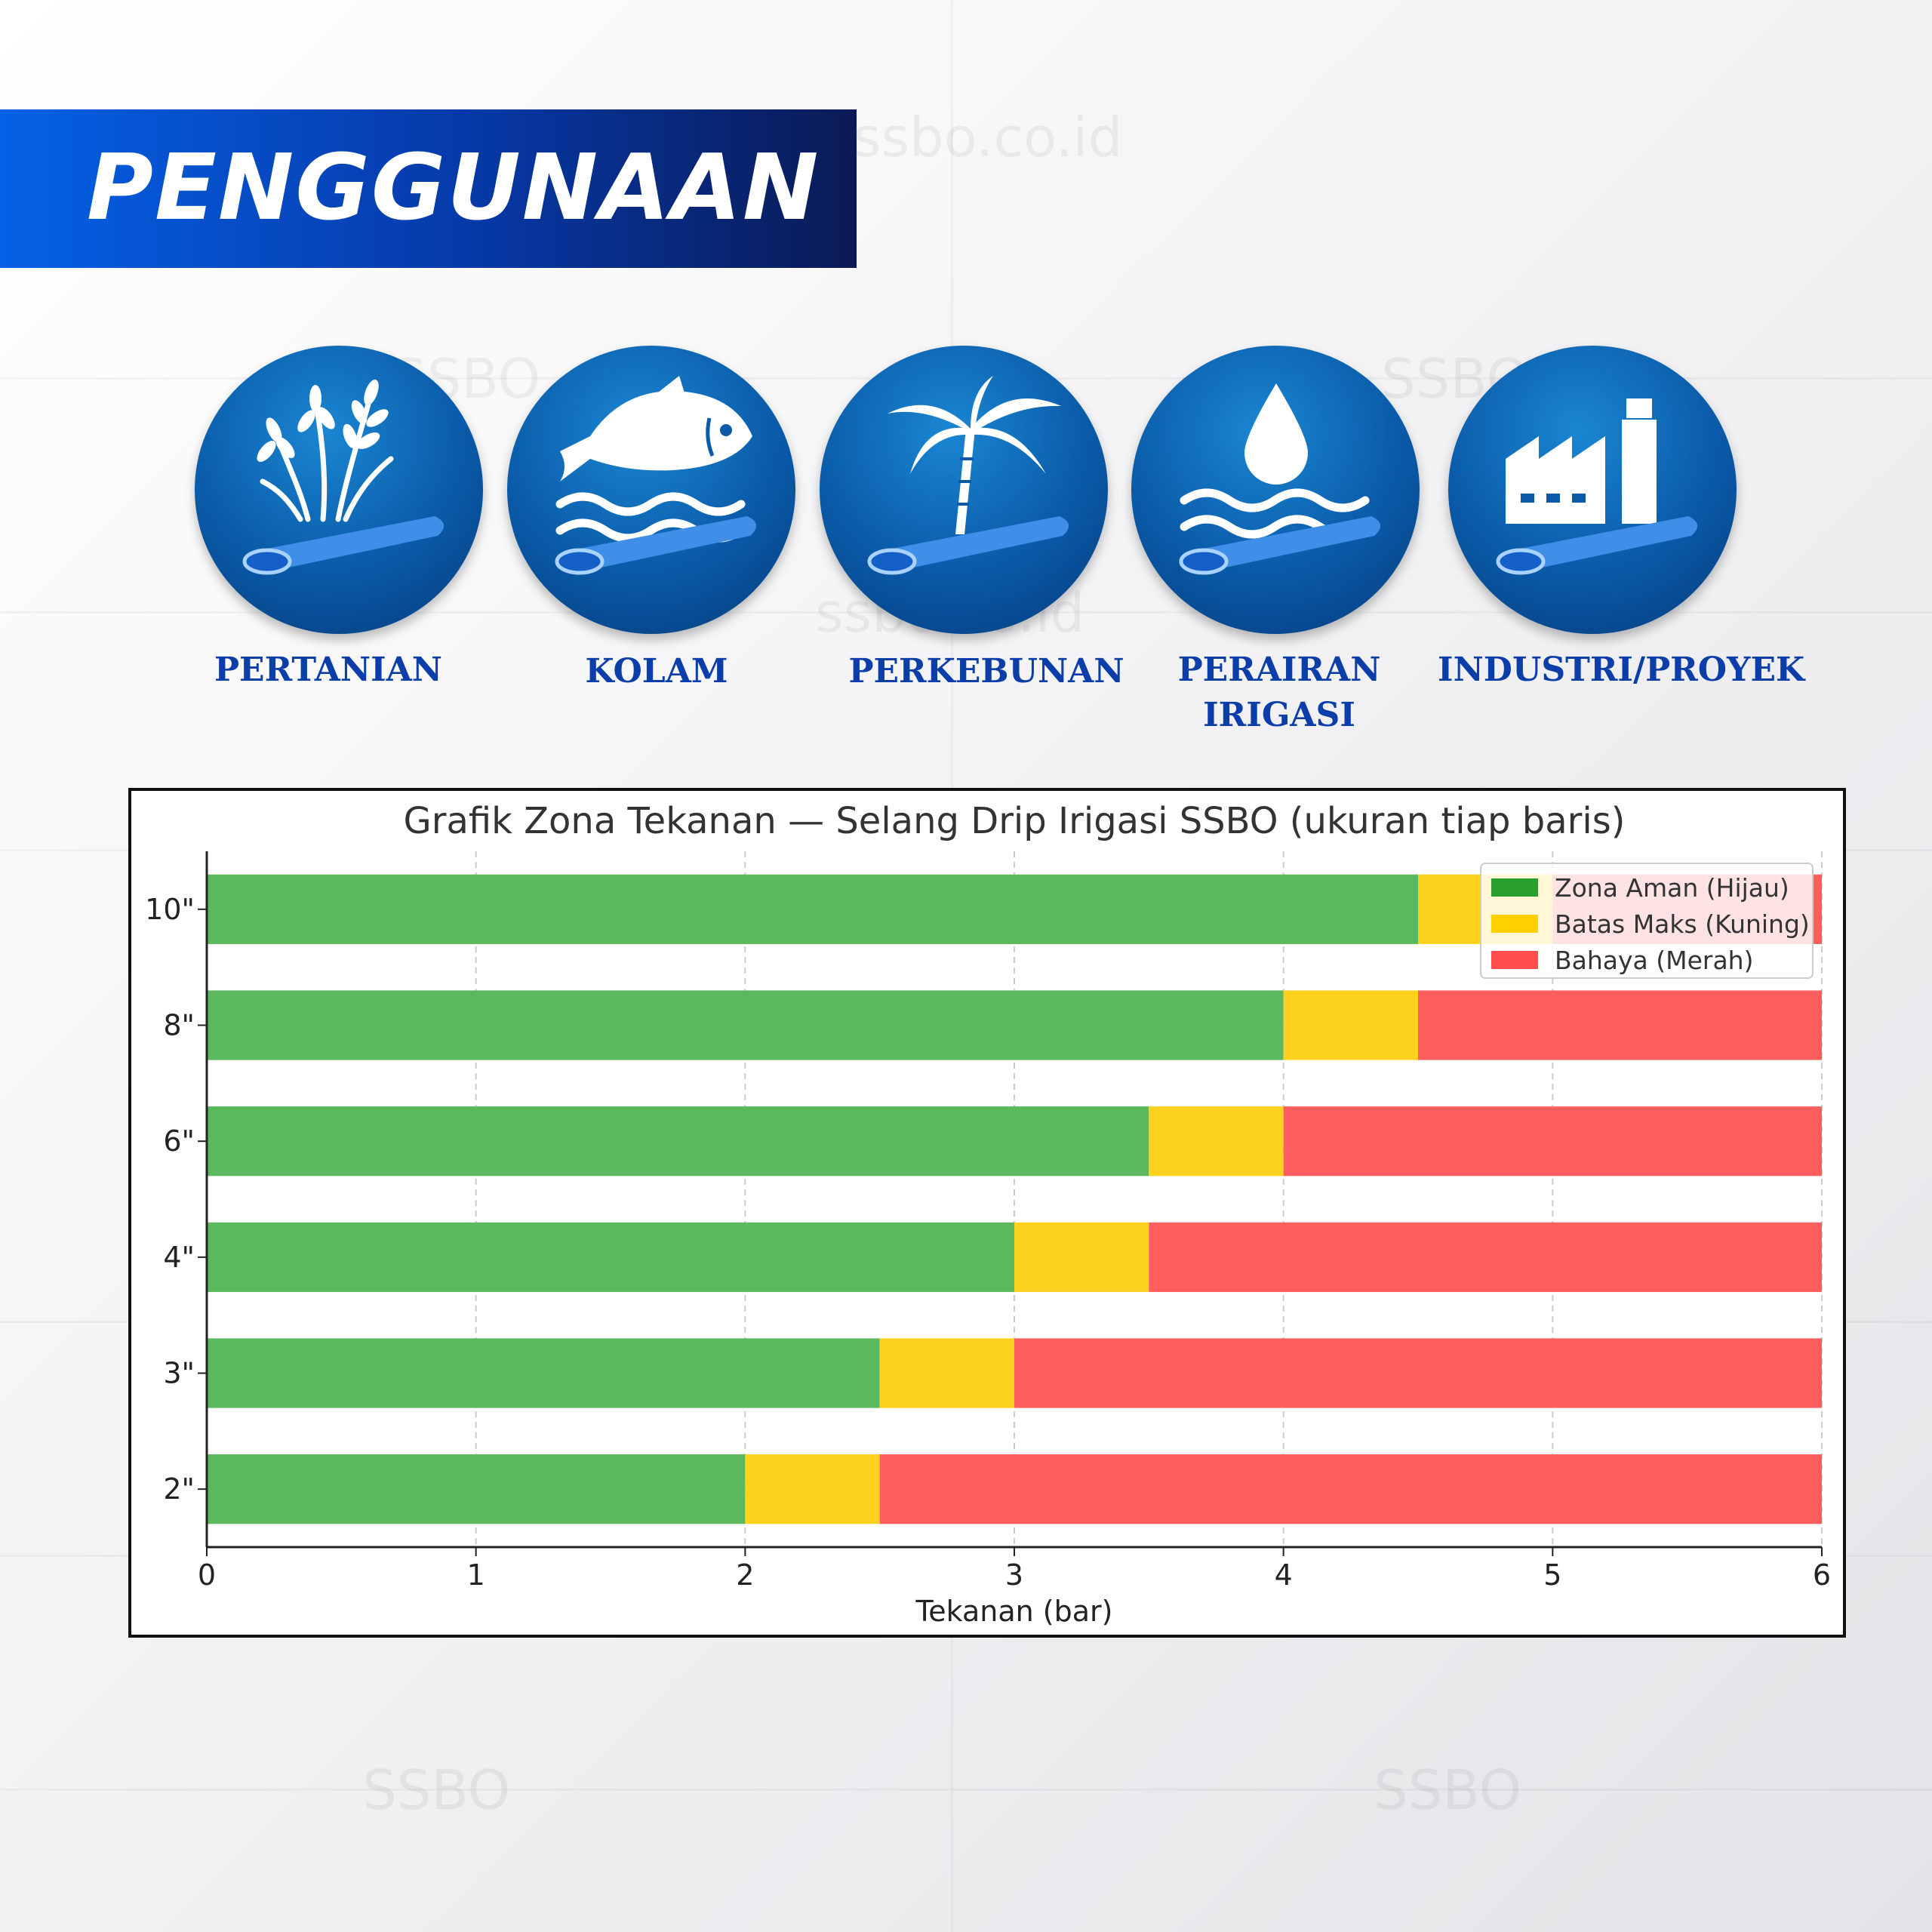  I want to click on rice-plant-icon, so click(339, 490).